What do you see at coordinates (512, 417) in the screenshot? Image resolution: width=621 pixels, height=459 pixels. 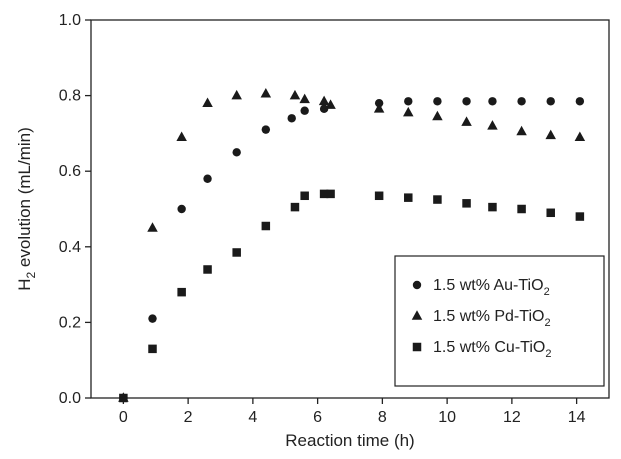 I see `x-tick-label: 12` at bounding box center [512, 417].